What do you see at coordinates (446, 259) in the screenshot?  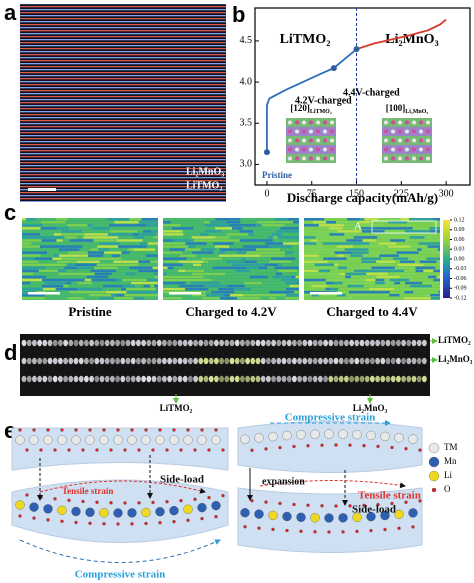 I see `colorbar` at bounding box center [446, 259].